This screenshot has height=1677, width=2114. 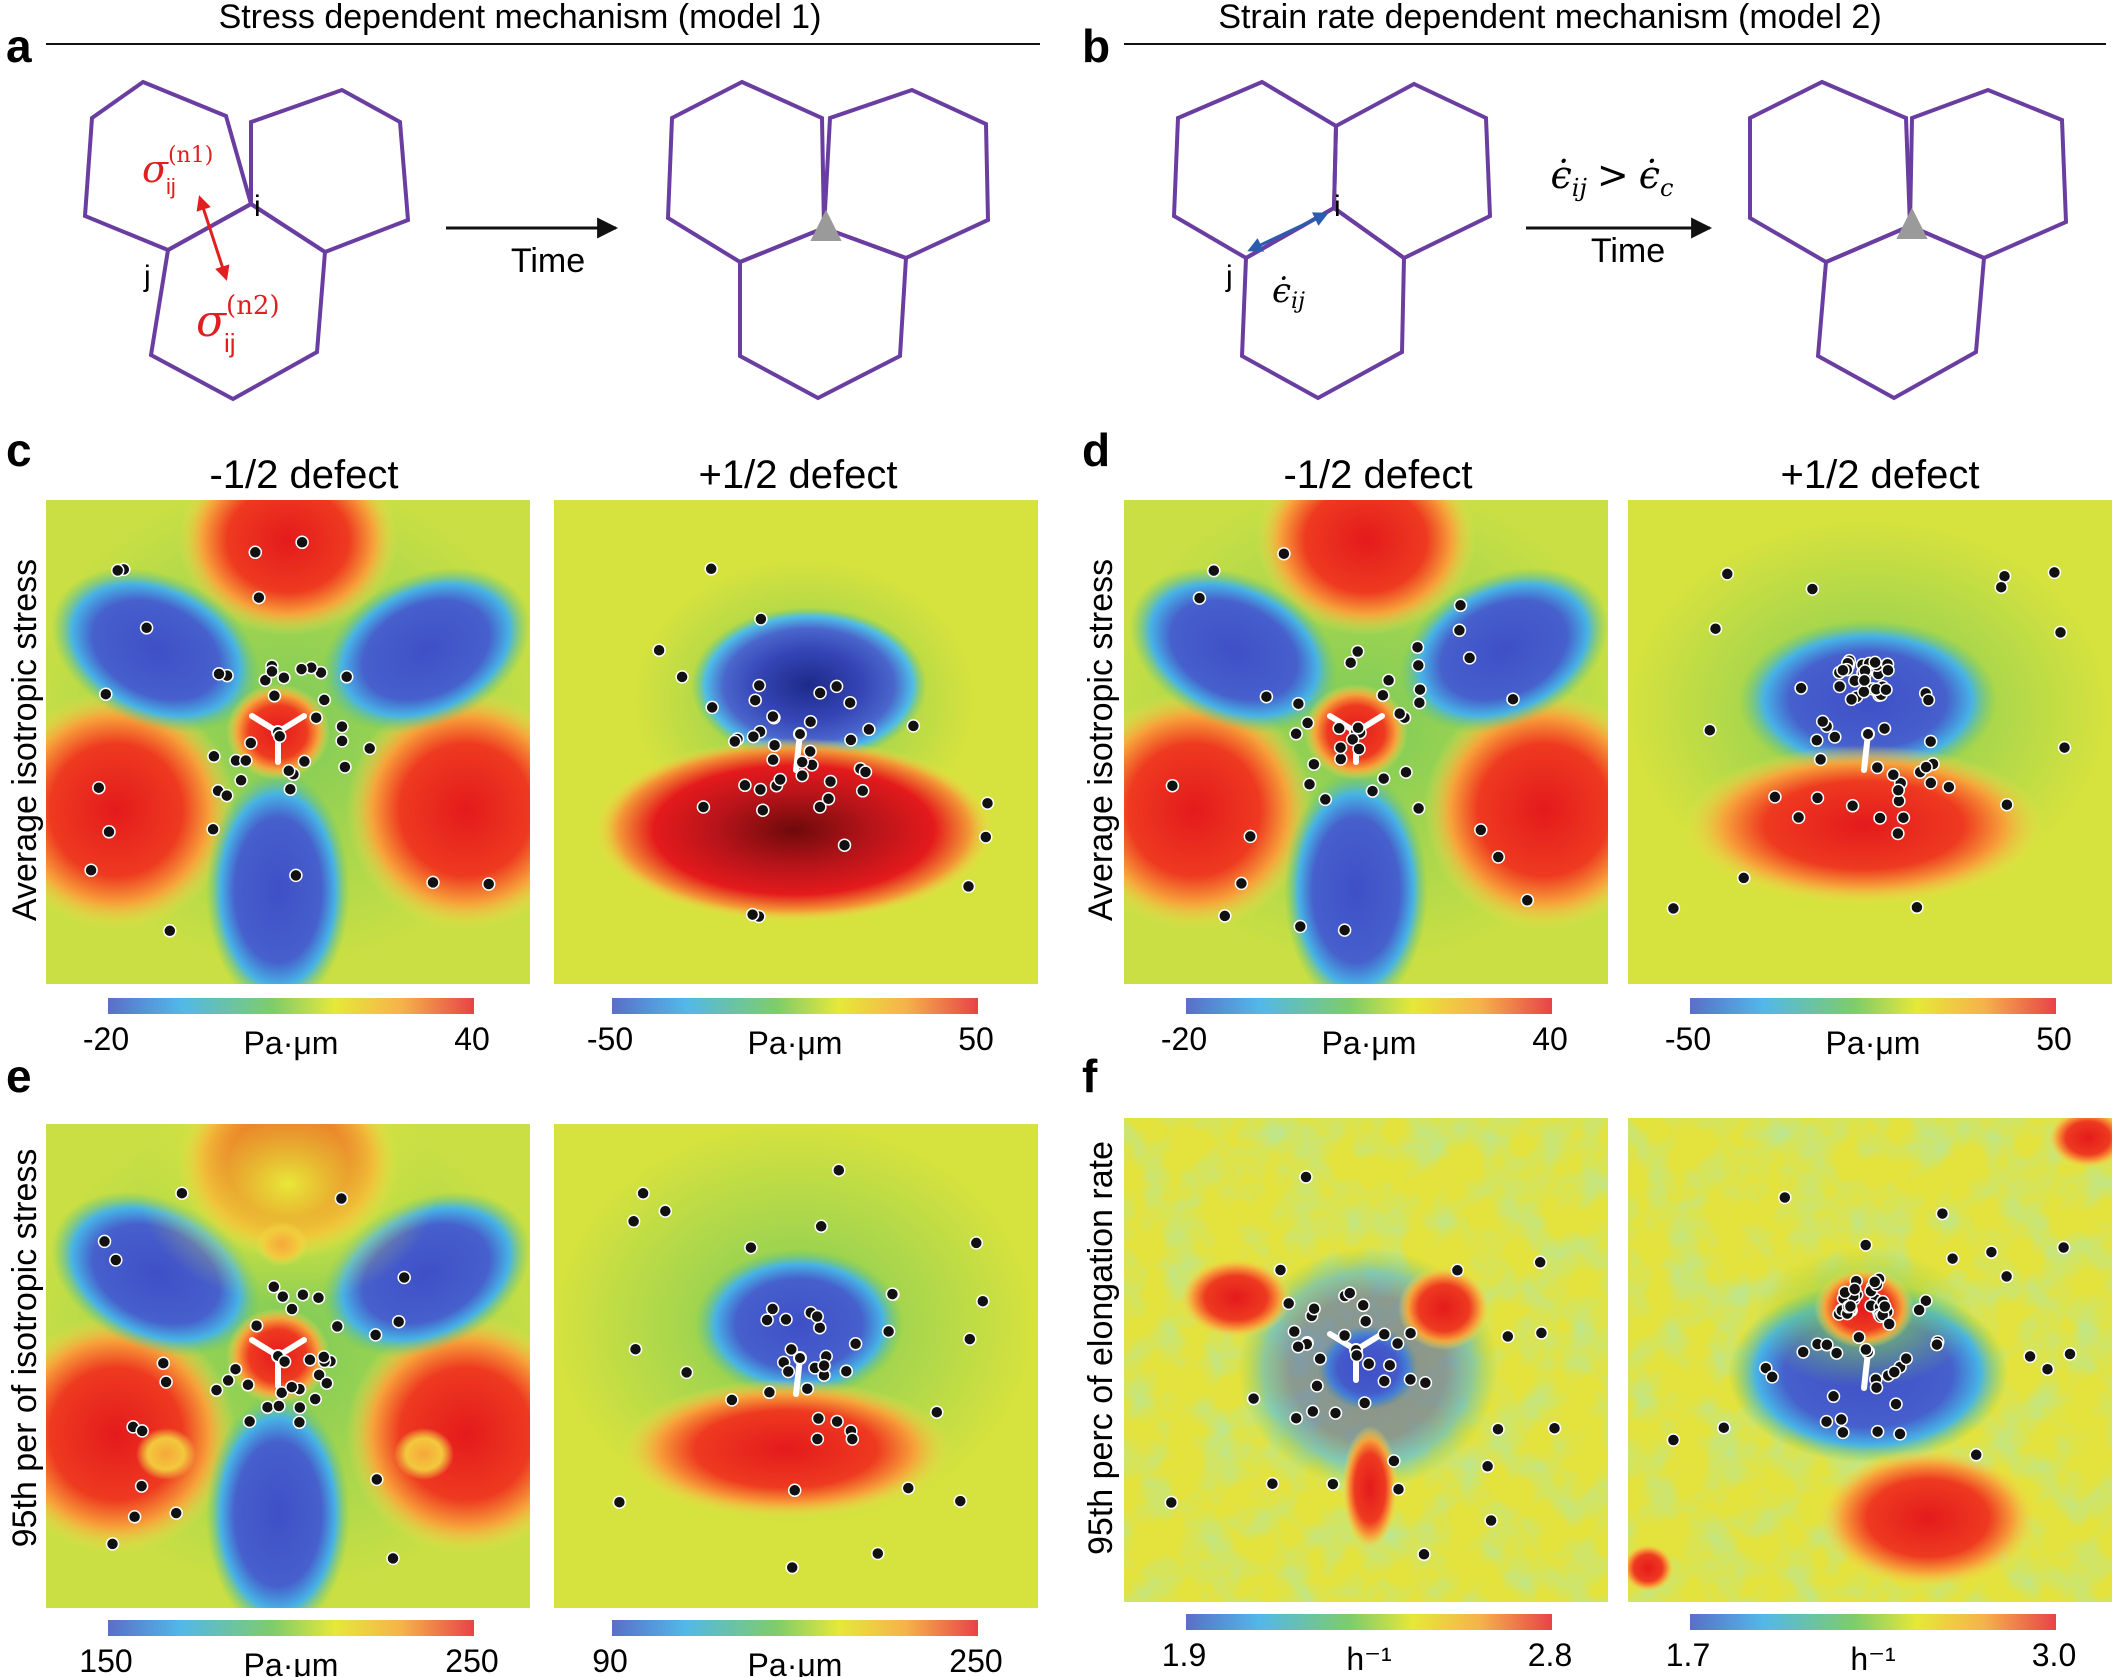 What do you see at coordinates (796, 742) in the screenshot?
I see `heatmap-c-plus` at bounding box center [796, 742].